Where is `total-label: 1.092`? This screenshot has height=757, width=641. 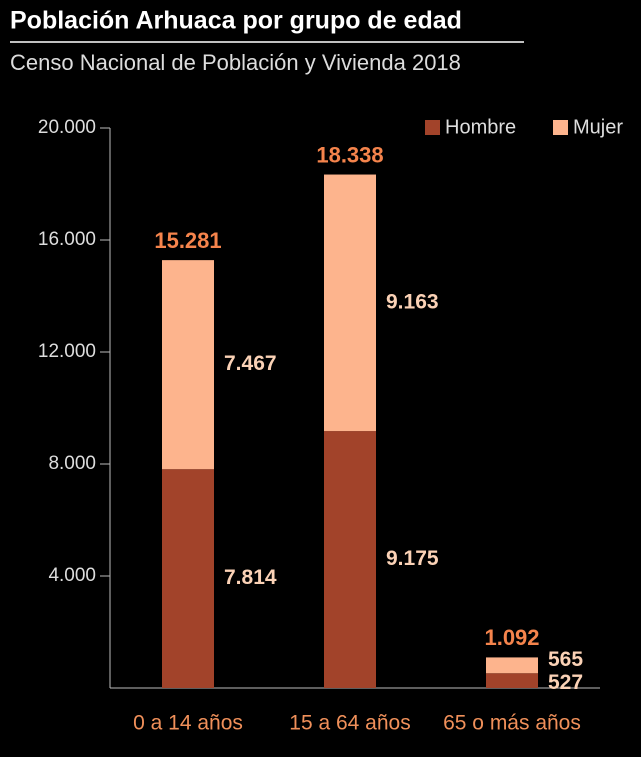 total-label: 1.092 is located at coordinates (511, 637).